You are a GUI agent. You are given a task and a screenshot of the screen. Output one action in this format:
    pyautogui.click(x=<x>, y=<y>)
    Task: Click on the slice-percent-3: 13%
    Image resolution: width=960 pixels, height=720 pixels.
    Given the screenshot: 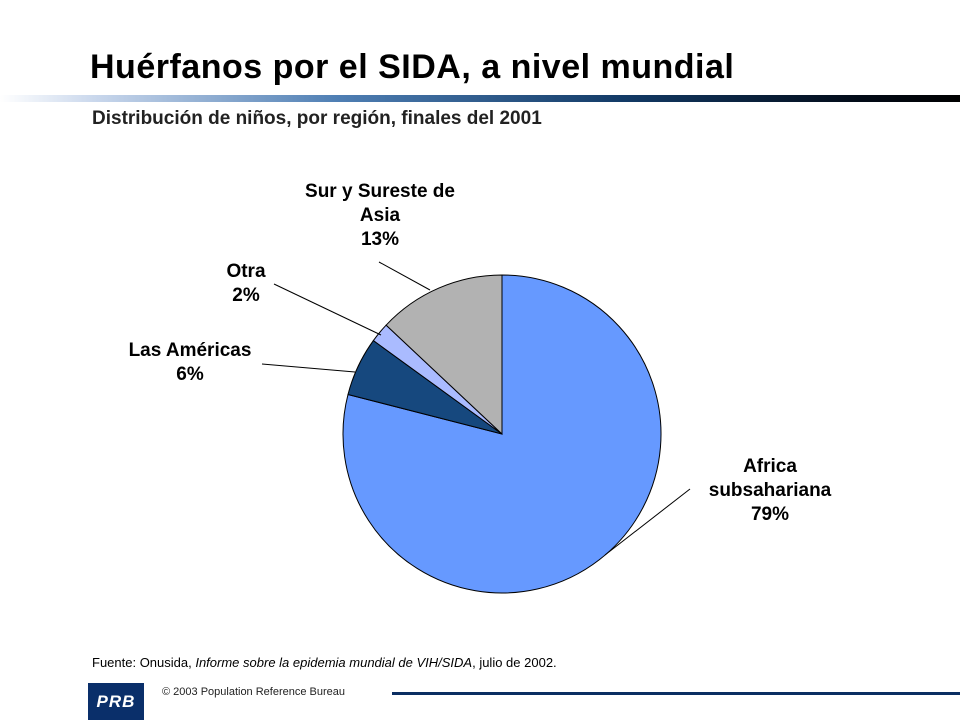 What is the action you would take?
    pyautogui.click(x=380, y=239)
    